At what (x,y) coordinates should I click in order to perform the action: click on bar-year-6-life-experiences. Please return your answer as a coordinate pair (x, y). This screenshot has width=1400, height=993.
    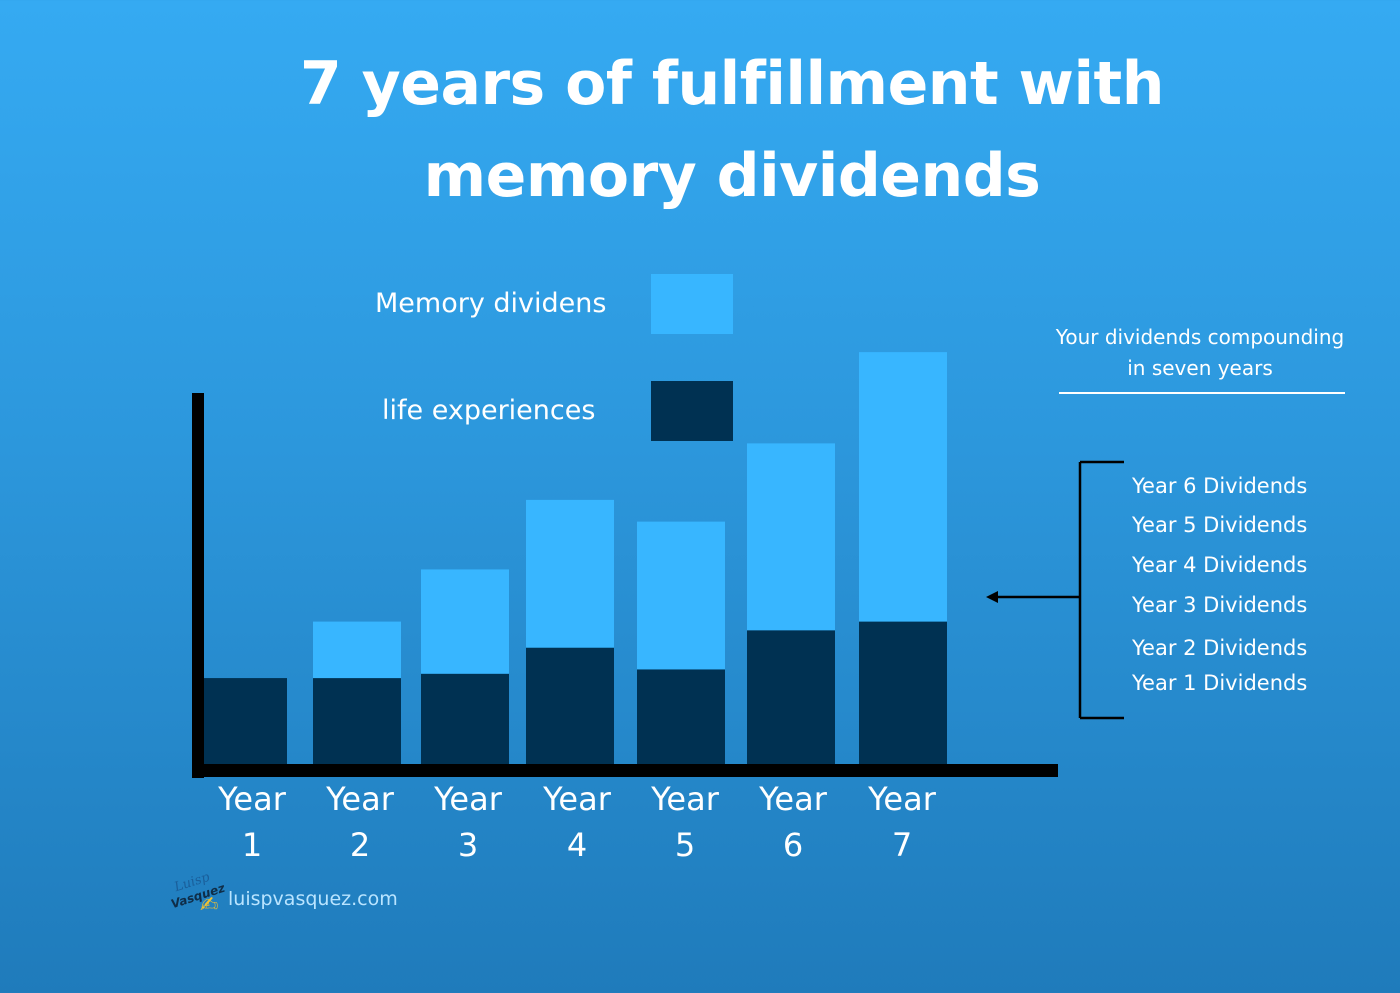
    Looking at the image, I should click on (791, 697).